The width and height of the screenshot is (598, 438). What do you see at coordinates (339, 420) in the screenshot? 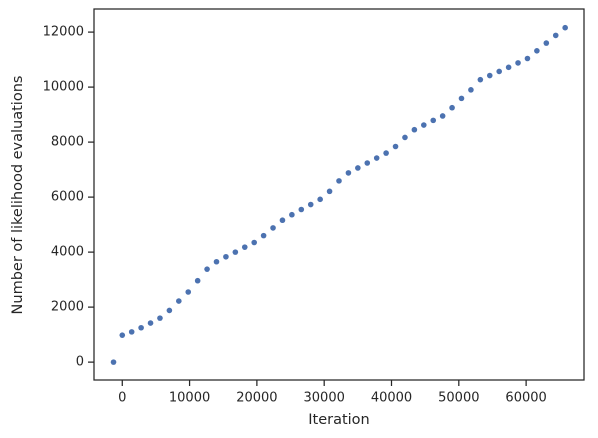
I see `x-axis-label: Iteration` at bounding box center [339, 420].